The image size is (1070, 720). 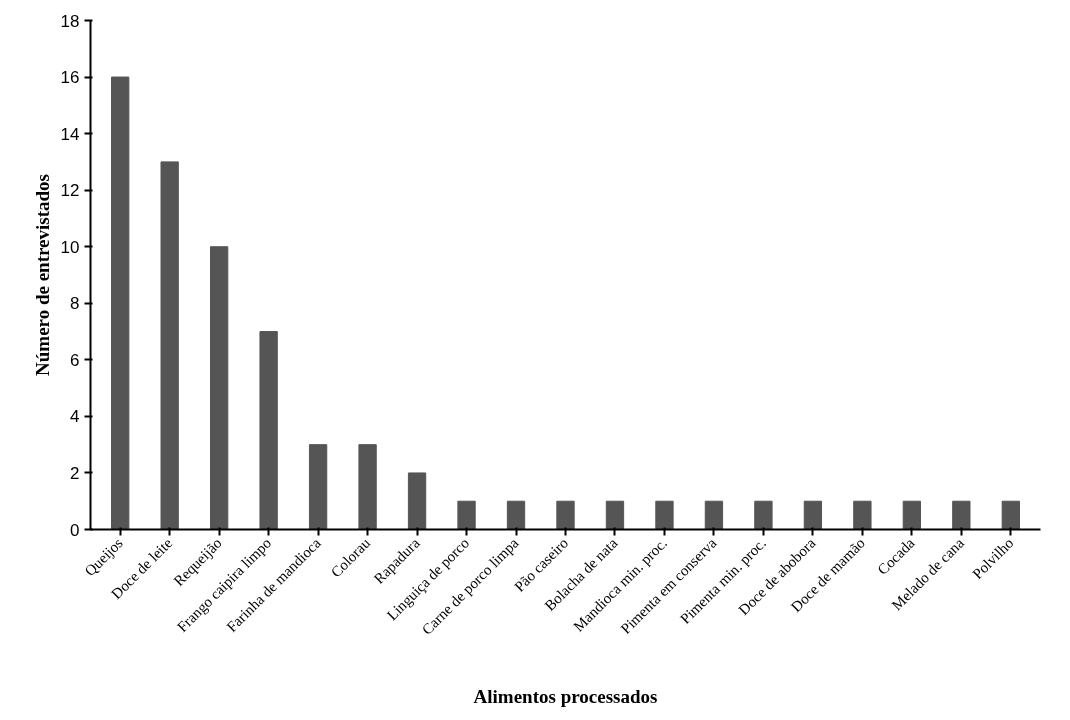 What do you see at coordinates (70, 134) in the screenshot?
I see `y-tick-label: 14` at bounding box center [70, 134].